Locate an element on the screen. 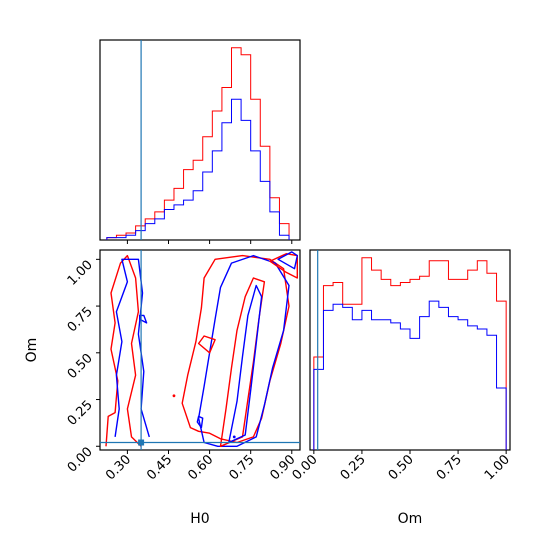  contour-x-tick-label-3: 0.75 is located at coordinates (241, 467).